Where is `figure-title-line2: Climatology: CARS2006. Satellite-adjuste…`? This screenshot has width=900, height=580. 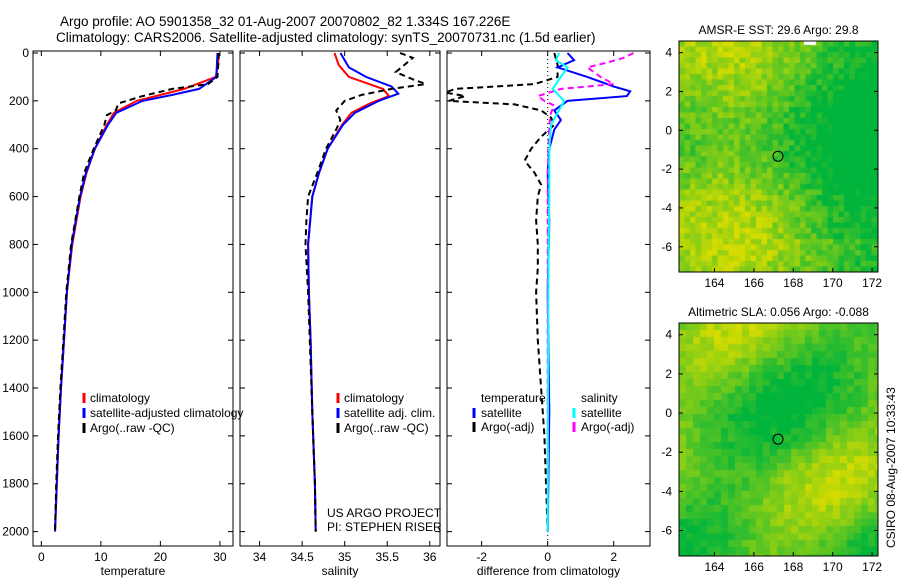
figure-title-line2: Climatology: CARS2006. Satellite-adjuste… is located at coordinates (326, 37).